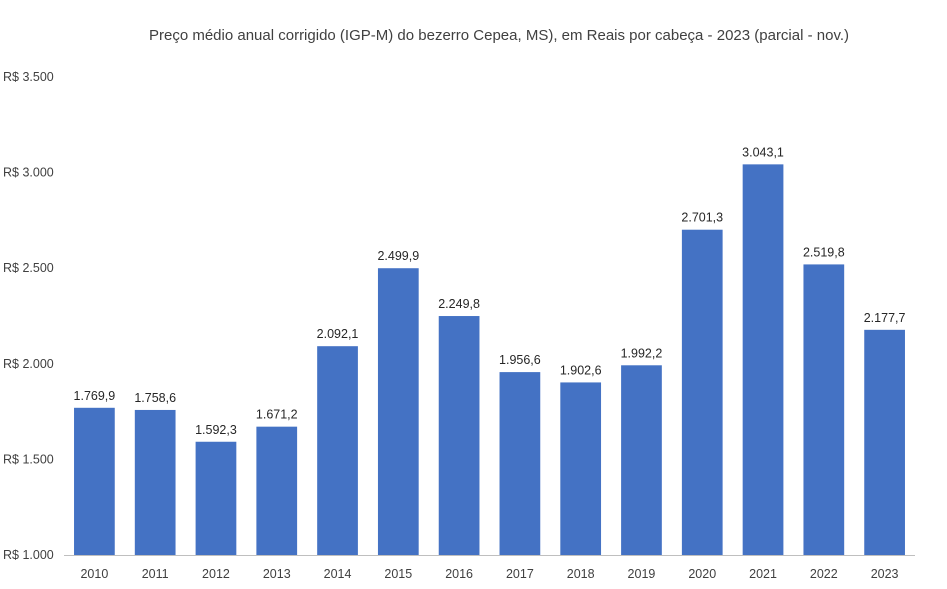 The height and width of the screenshot is (589, 947). What do you see at coordinates (885, 574) in the screenshot?
I see `x-tick-label: 2023` at bounding box center [885, 574].